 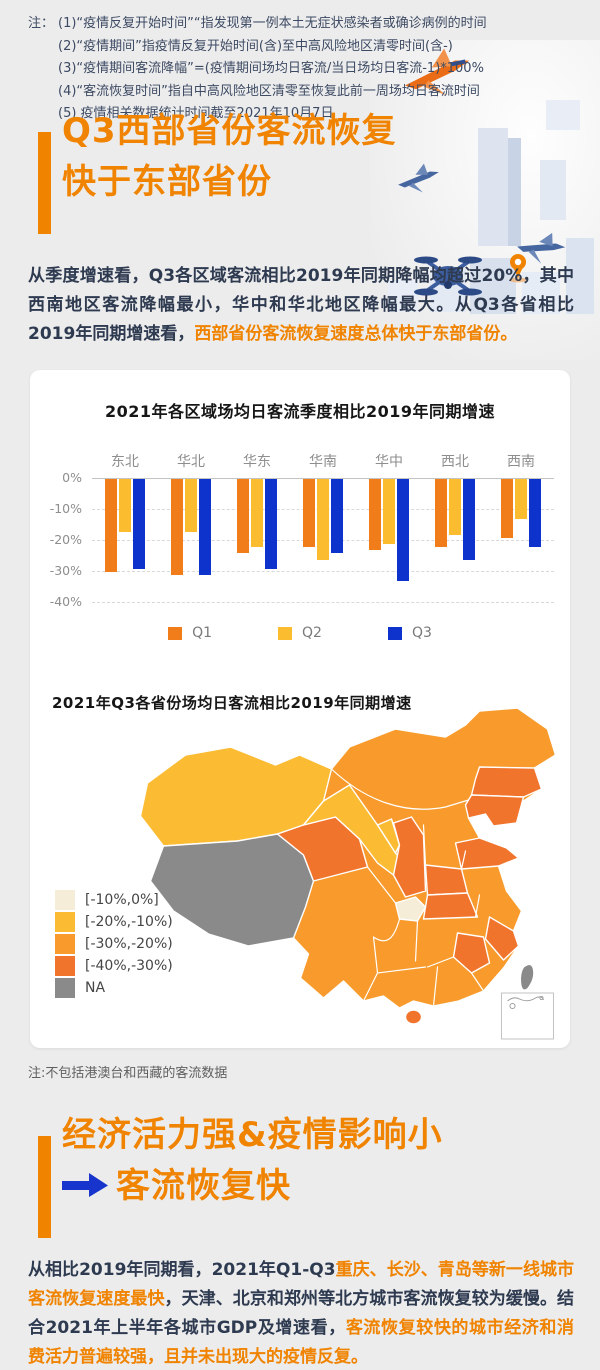 What do you see at coordinates (535, 513) in the screenshot?
I see `bar-Q3-西南` at bounding box center [535, 513].